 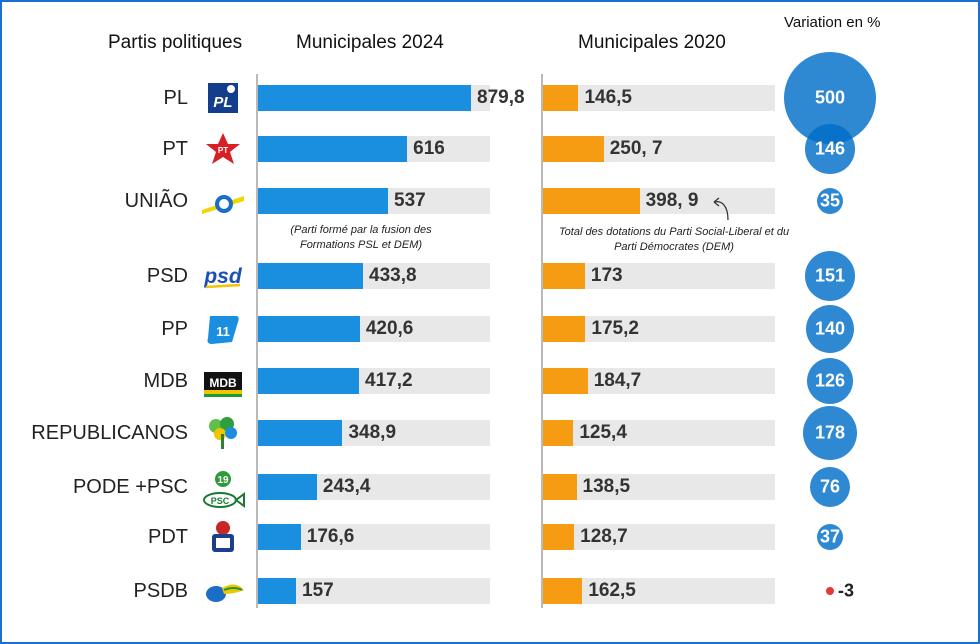 I want to click on bar-2024-pode-psc, so click(x=287, y=487).